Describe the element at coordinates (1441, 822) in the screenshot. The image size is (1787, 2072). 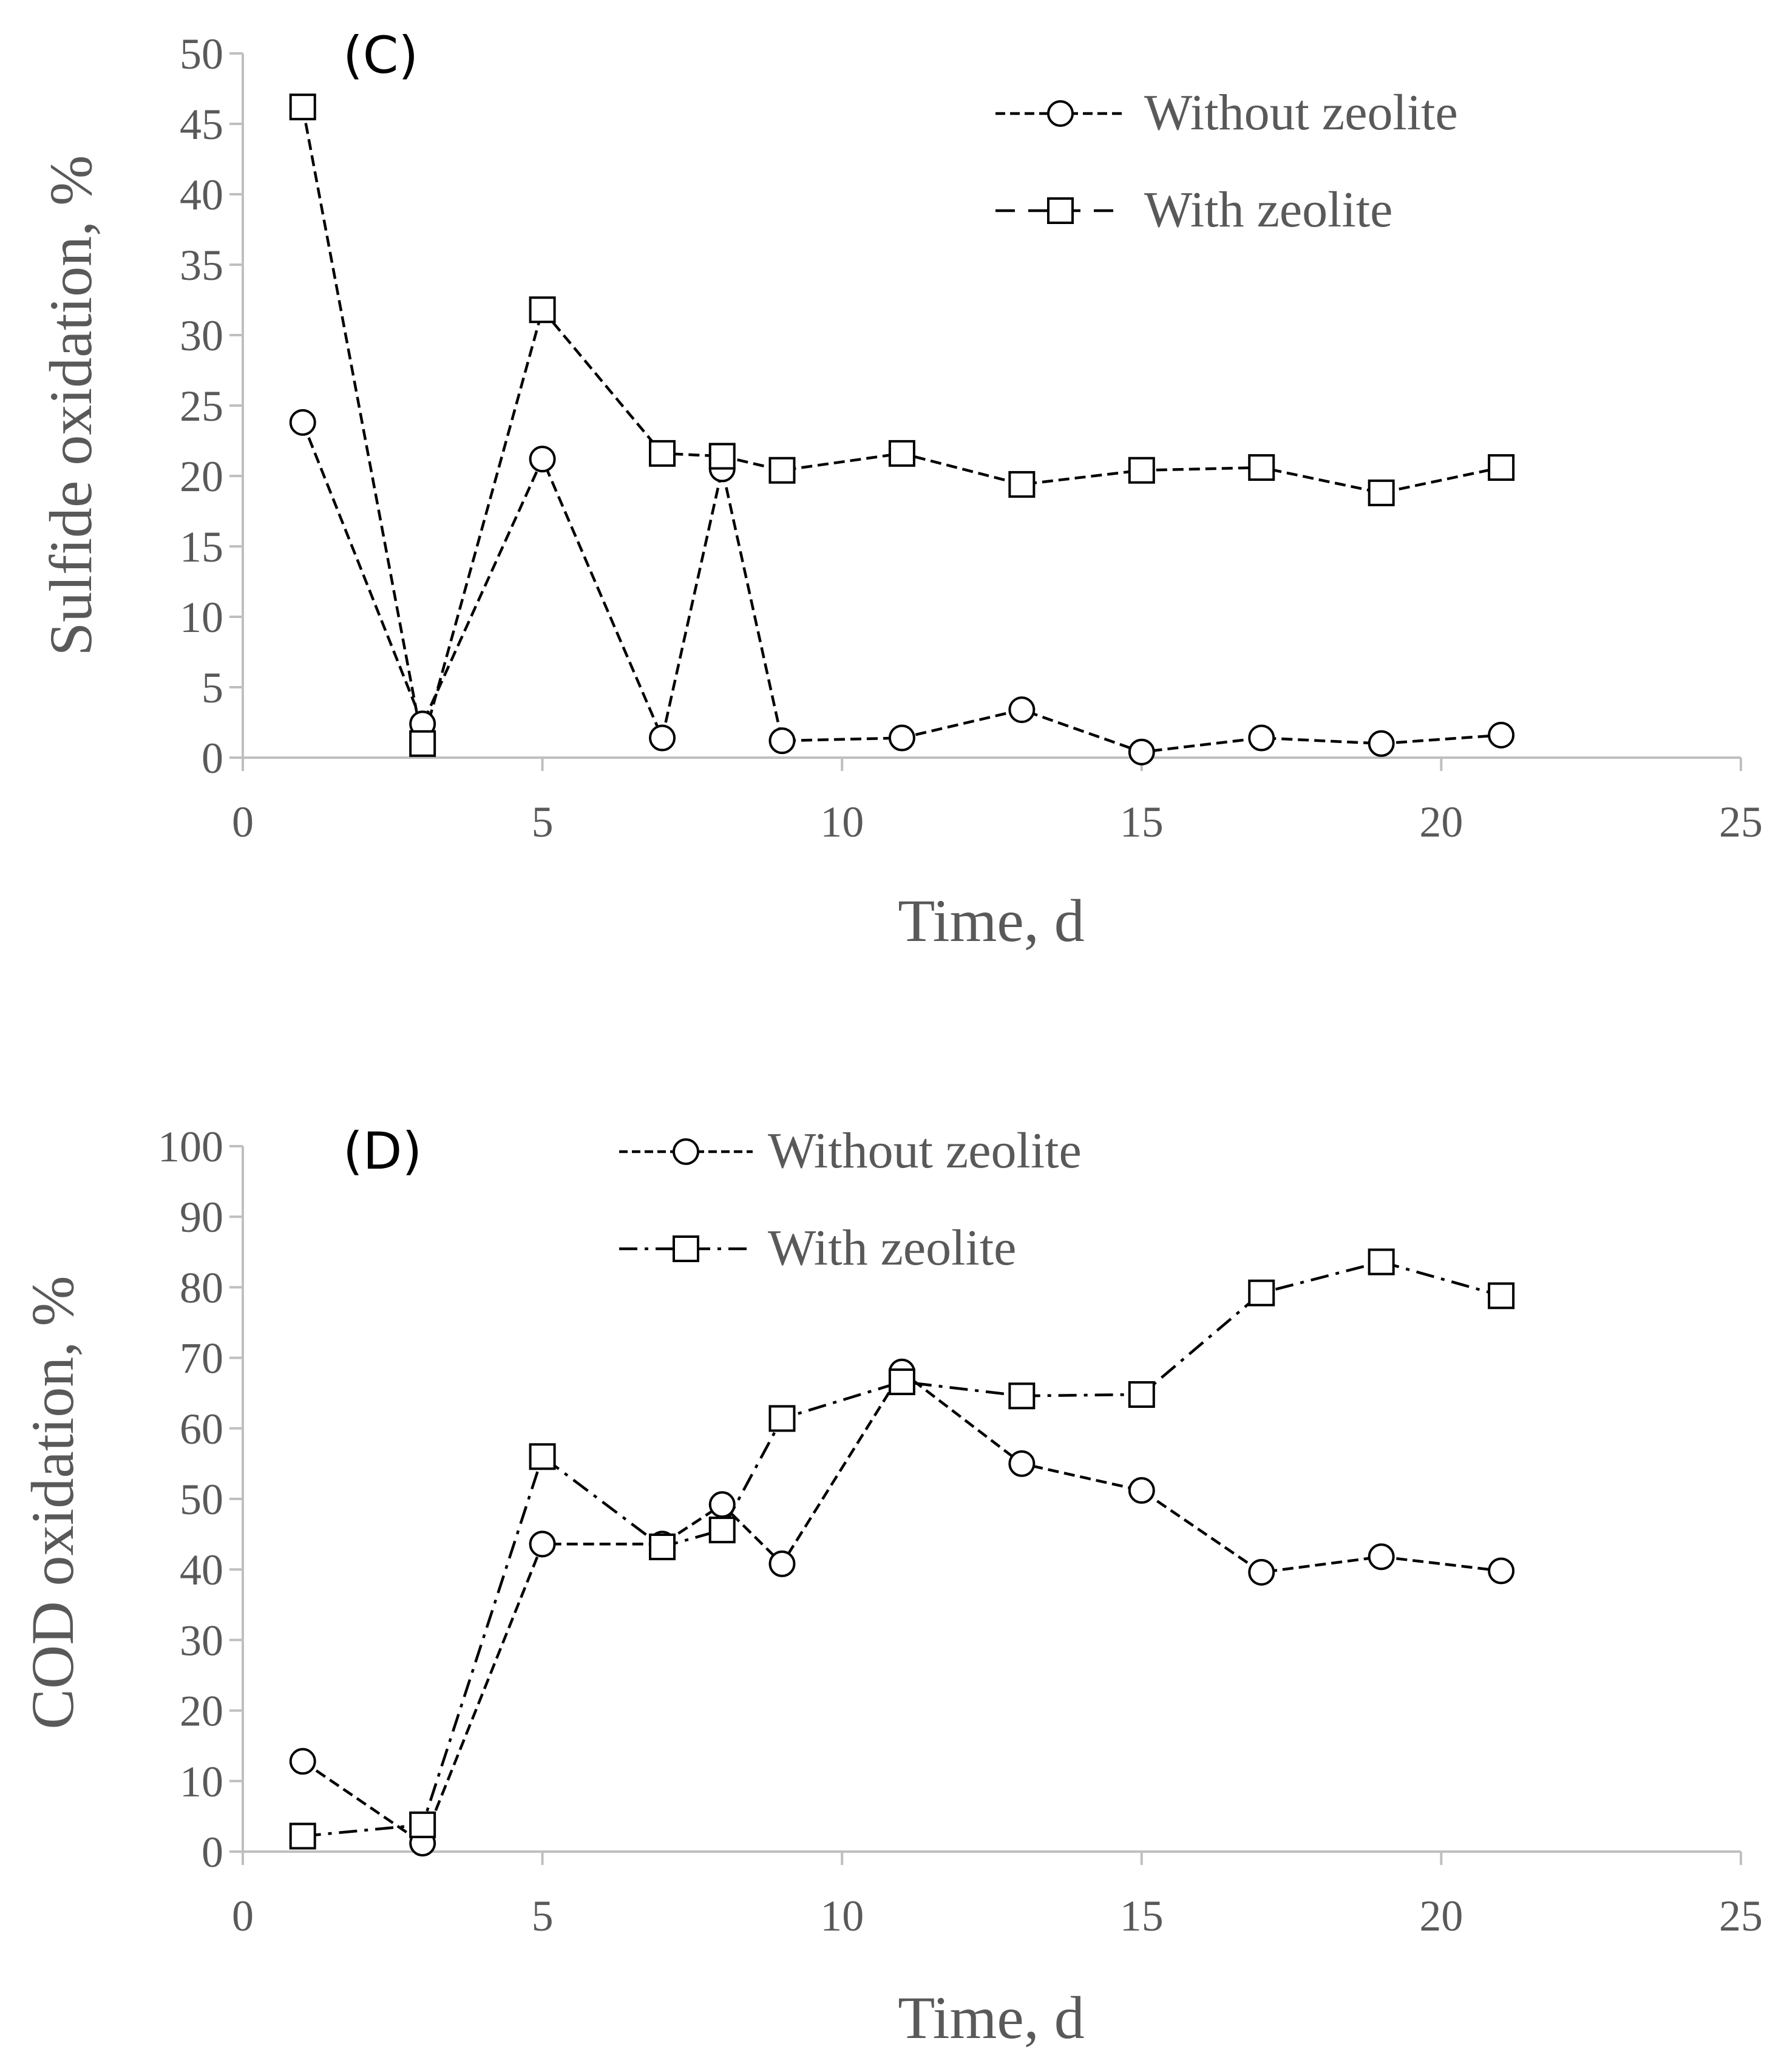
I see `x-tick-label: 20` at that location.